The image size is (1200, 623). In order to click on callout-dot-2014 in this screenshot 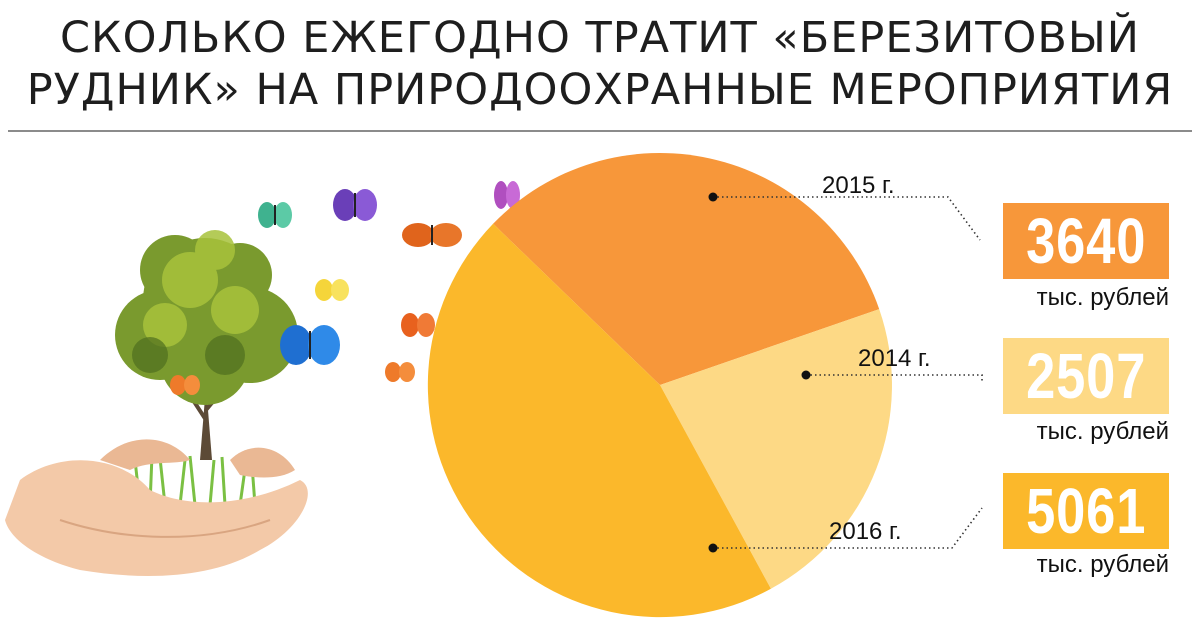, I will do `click(806, 375)`.